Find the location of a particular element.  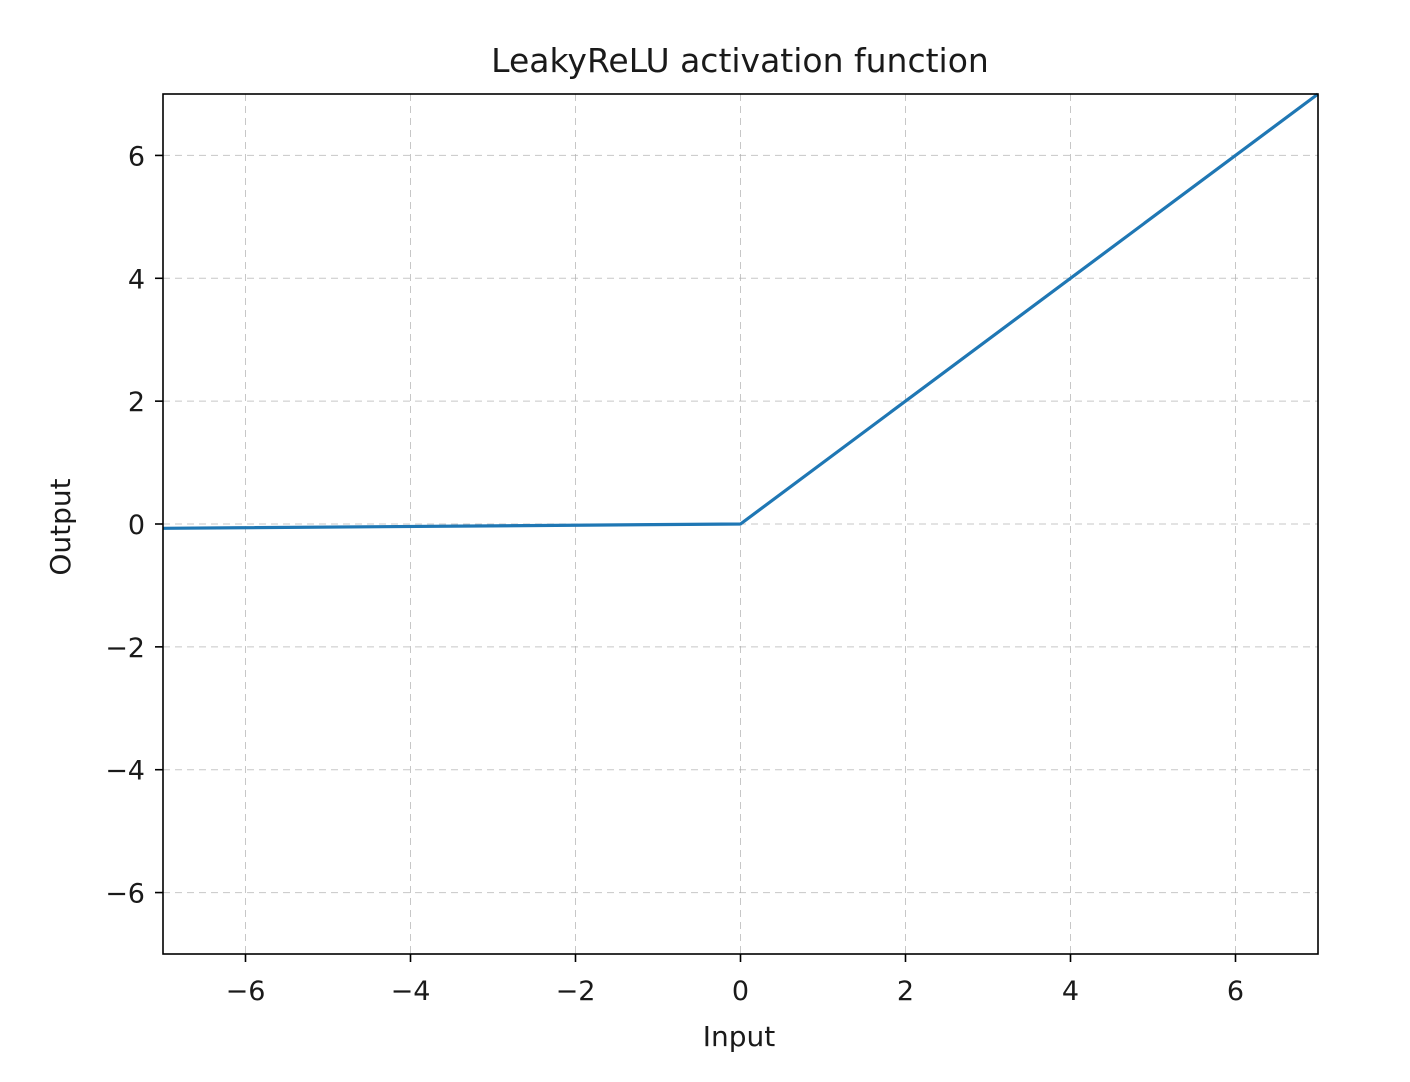

x-axis-title: Input is located at coordinates (739, 1036).